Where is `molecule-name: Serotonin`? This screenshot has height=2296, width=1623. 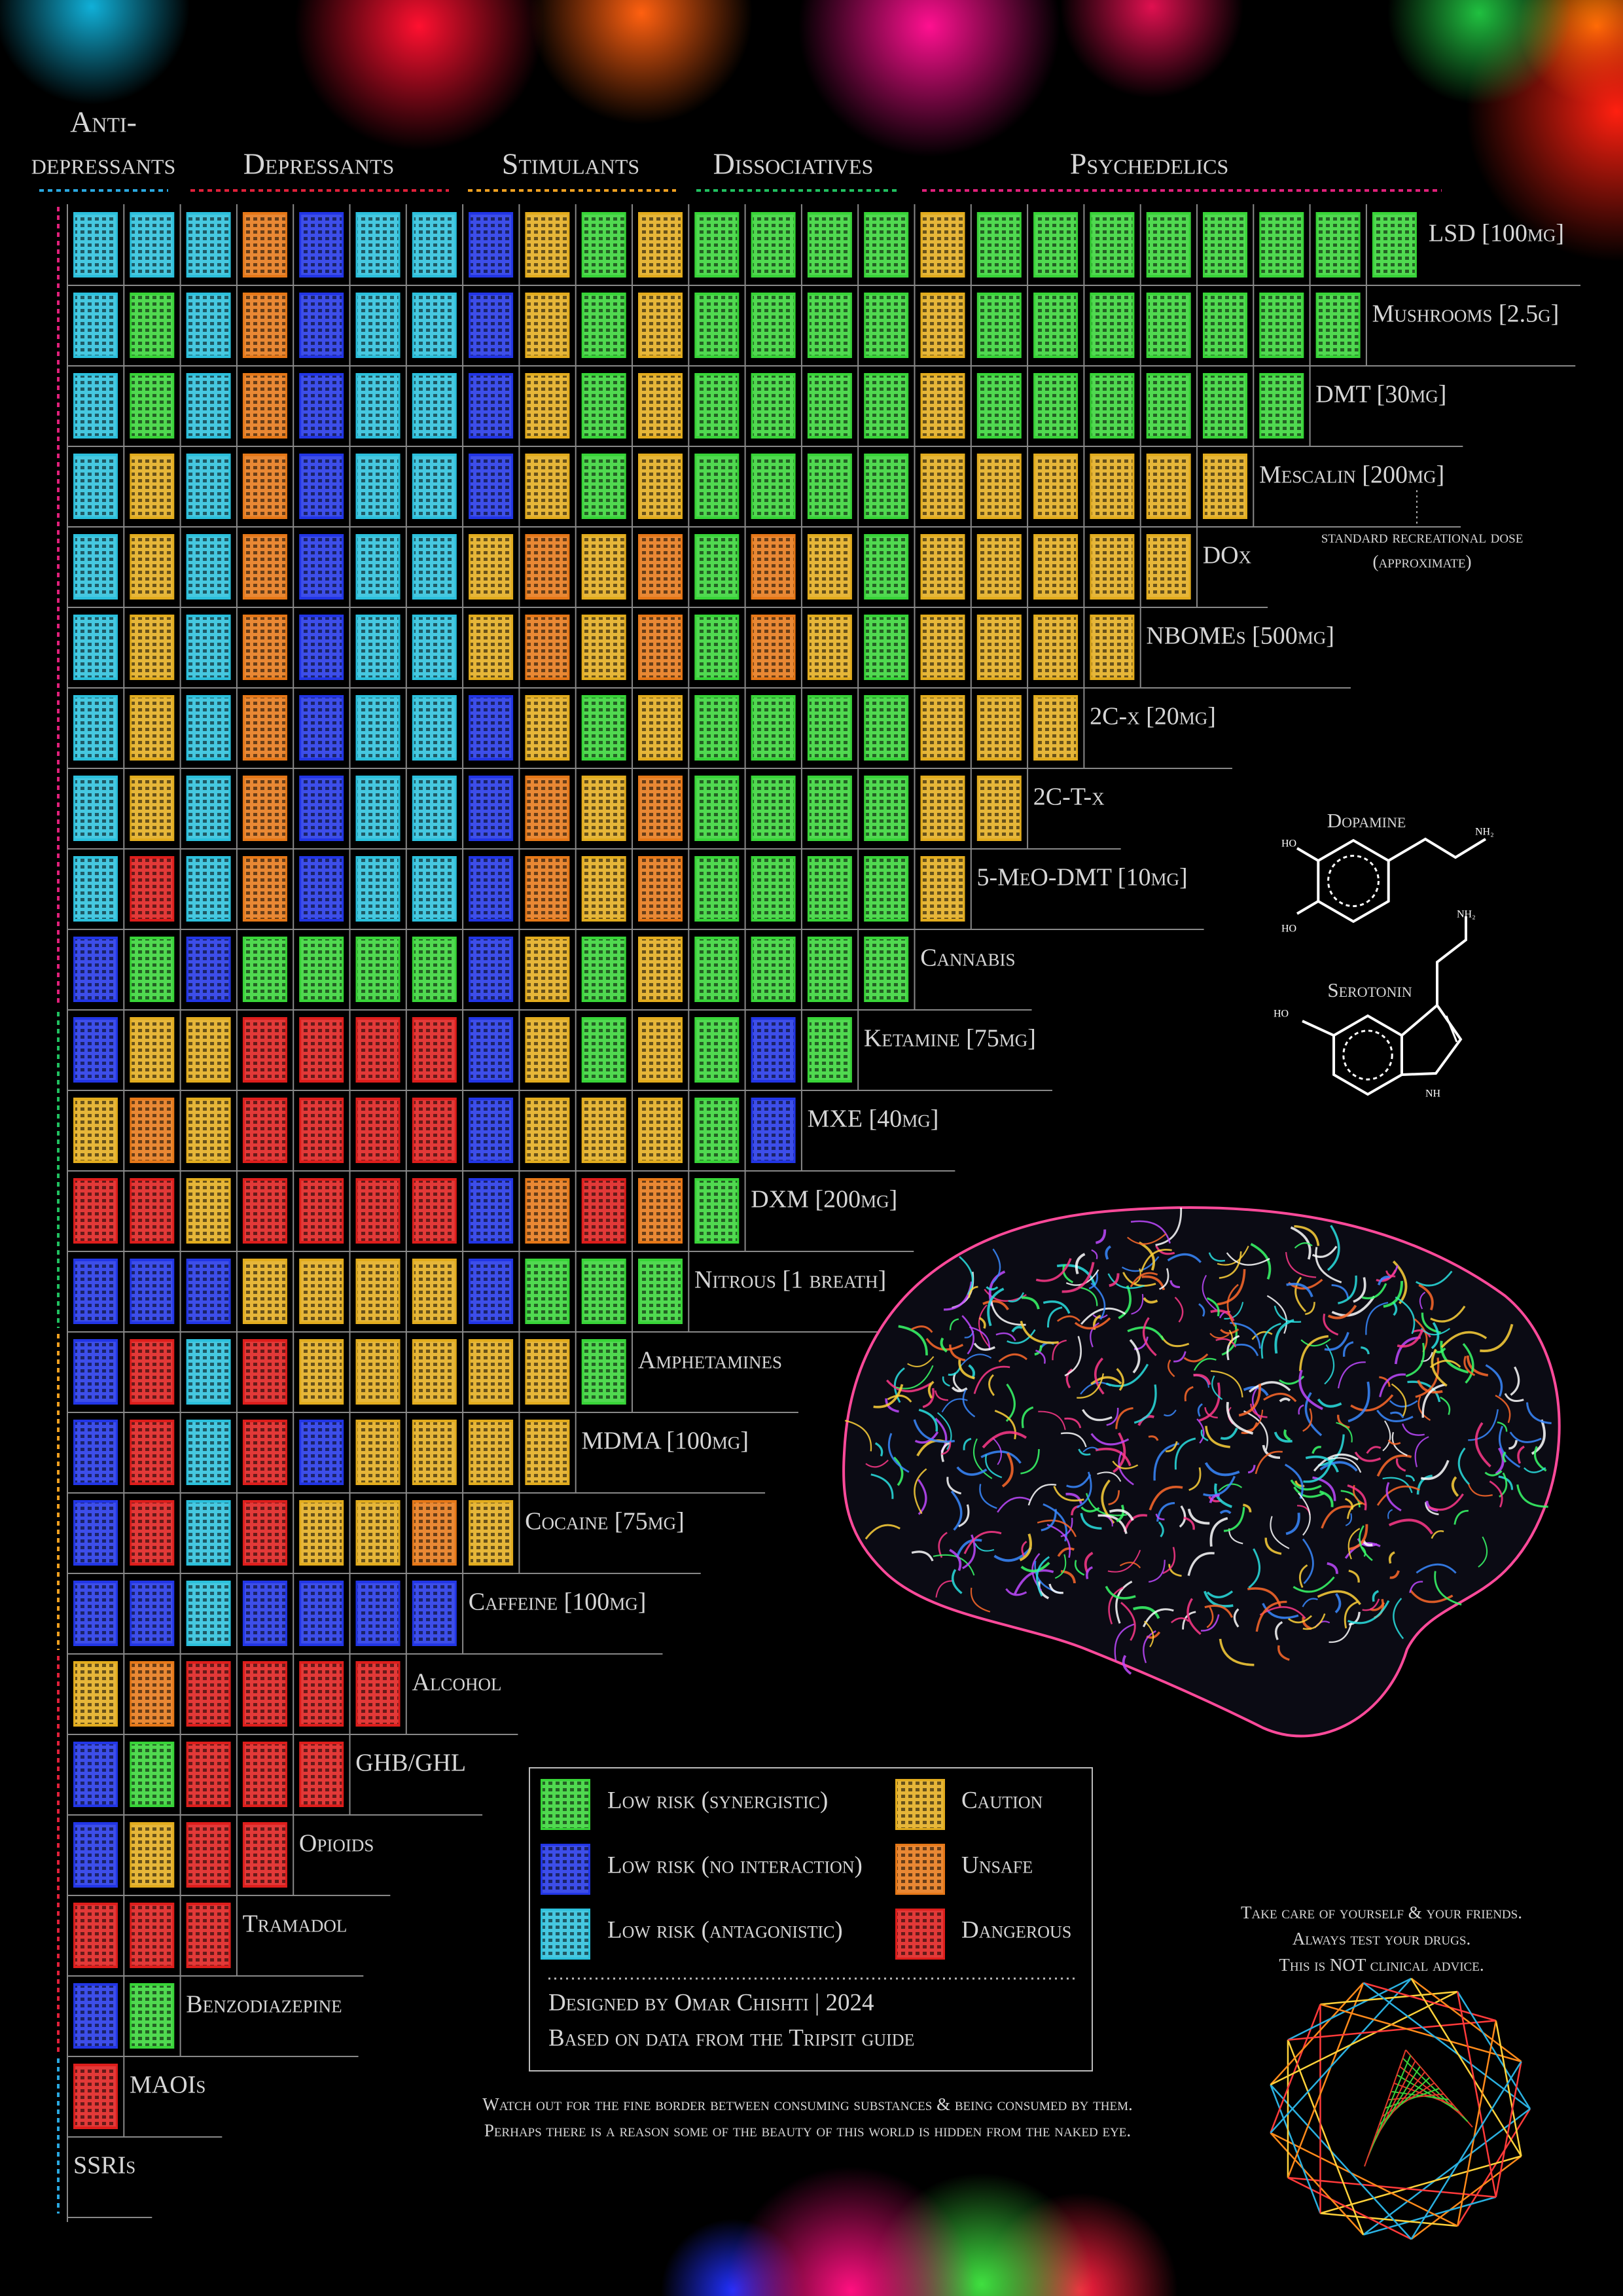
molecule-name: Serotonin is located at coordinates (1370, 989).